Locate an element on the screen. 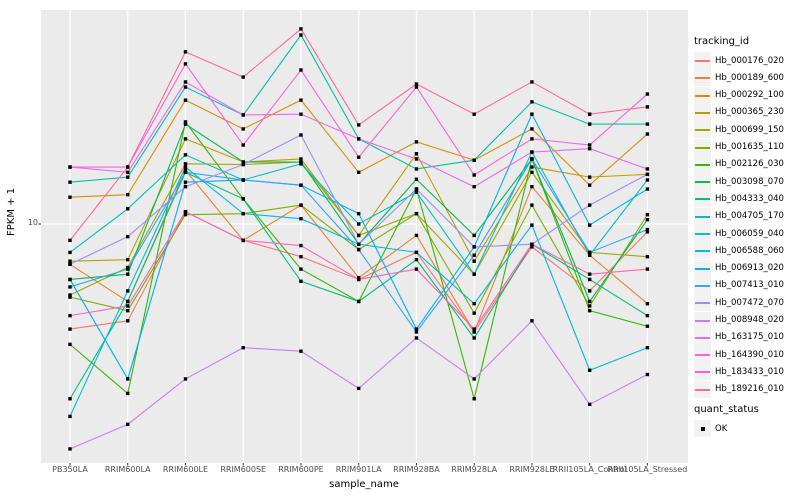  legend-title-tracking-id: tracking_id is located at coordinates (722, 41).